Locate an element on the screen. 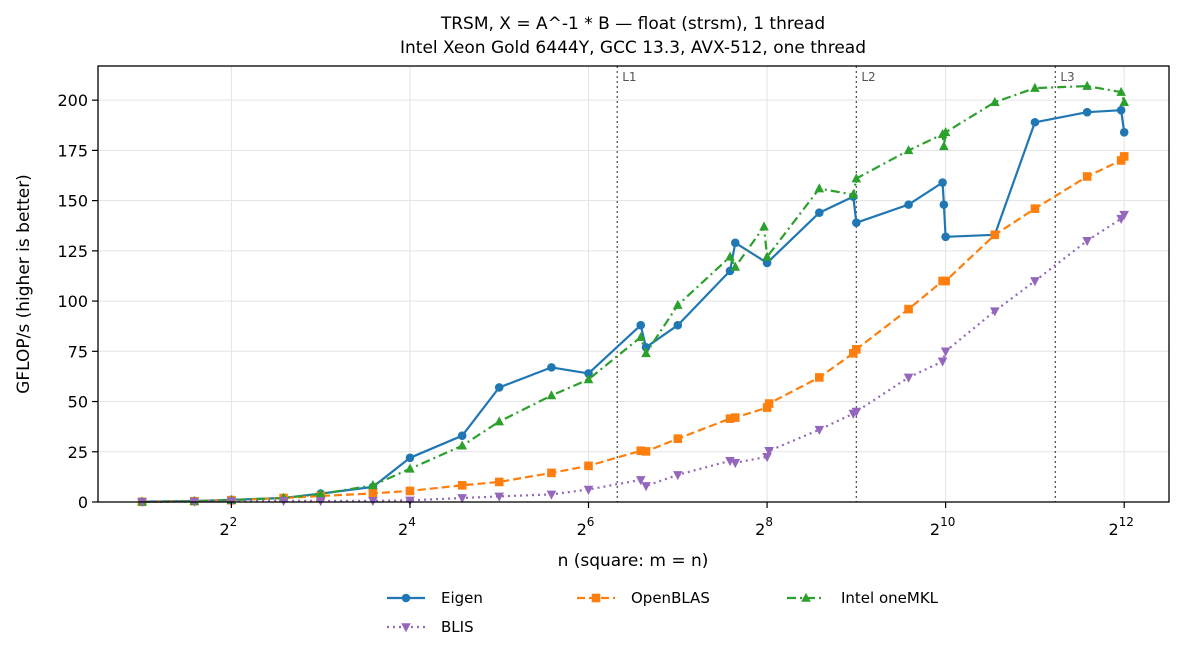  y-tick-label: 25 is located at coordinates (78, 452).